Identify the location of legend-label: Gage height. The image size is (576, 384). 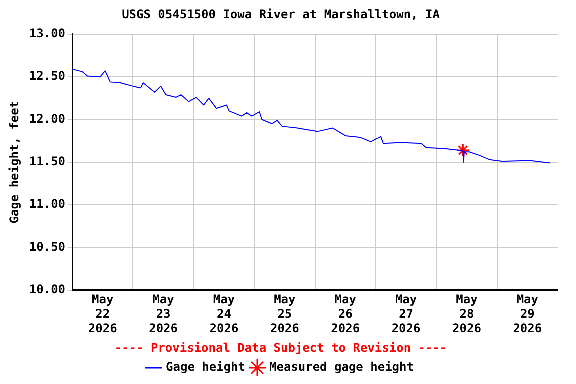
(206, 367).